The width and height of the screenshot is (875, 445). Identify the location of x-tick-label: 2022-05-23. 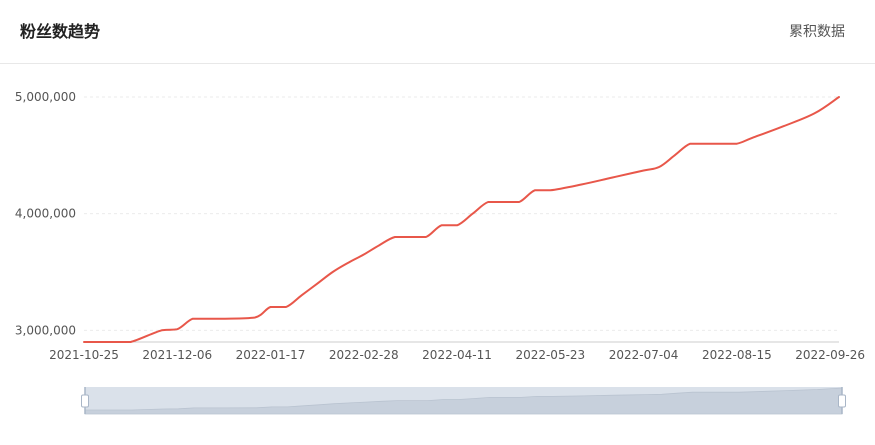
(550, 355).